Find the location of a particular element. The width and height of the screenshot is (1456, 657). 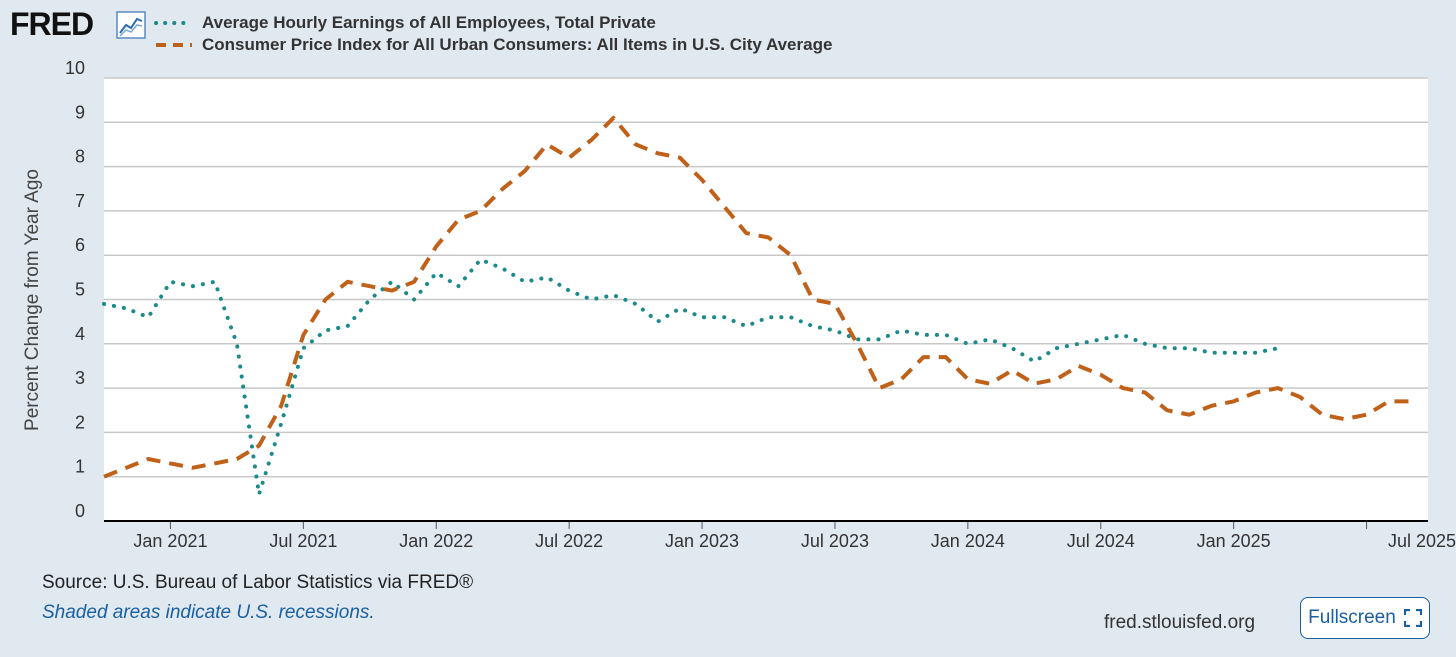

x-tick-label: Jan 2023 is located at coordinates (702, 541).